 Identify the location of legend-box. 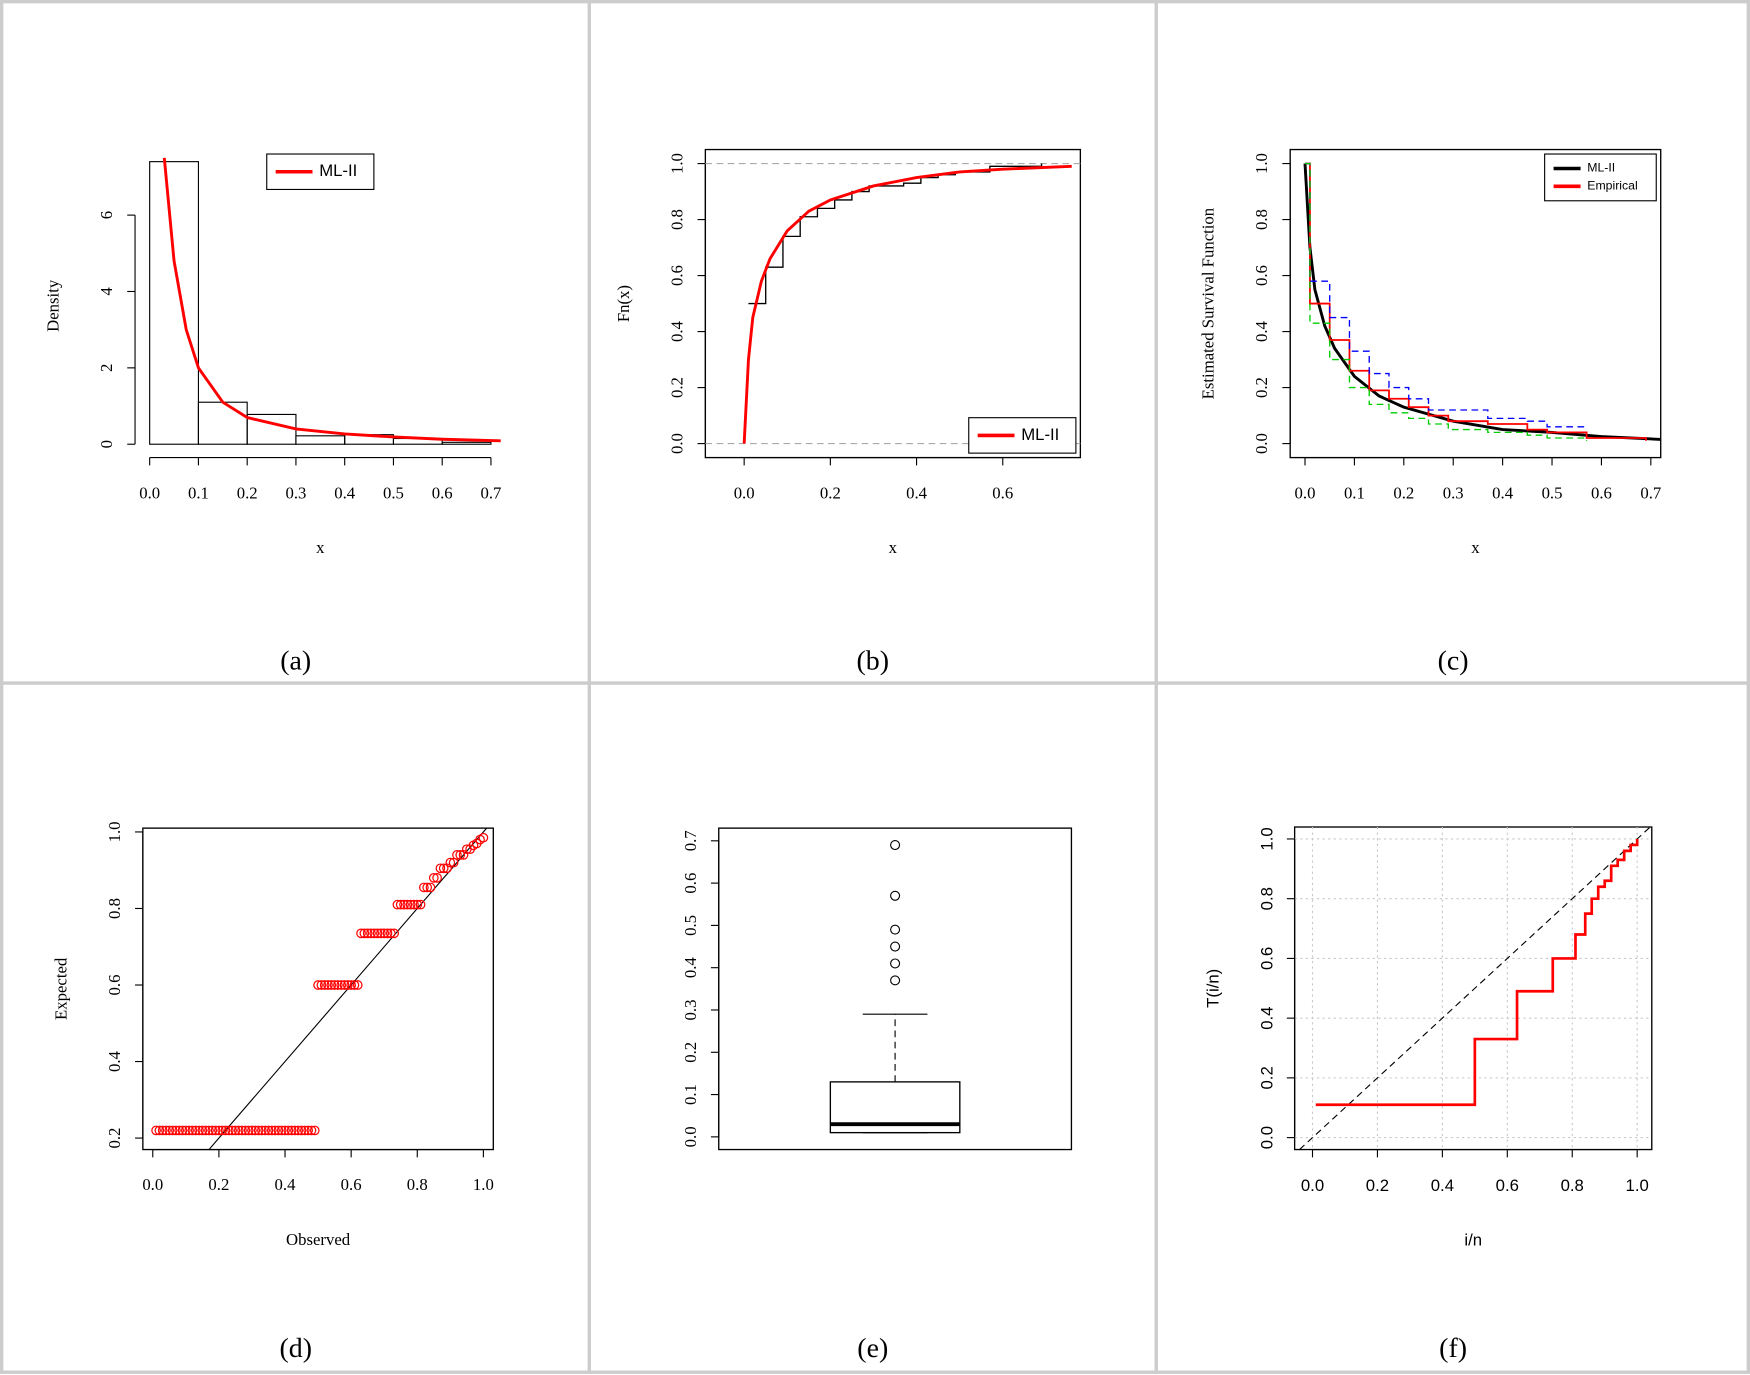
(1600, 177).